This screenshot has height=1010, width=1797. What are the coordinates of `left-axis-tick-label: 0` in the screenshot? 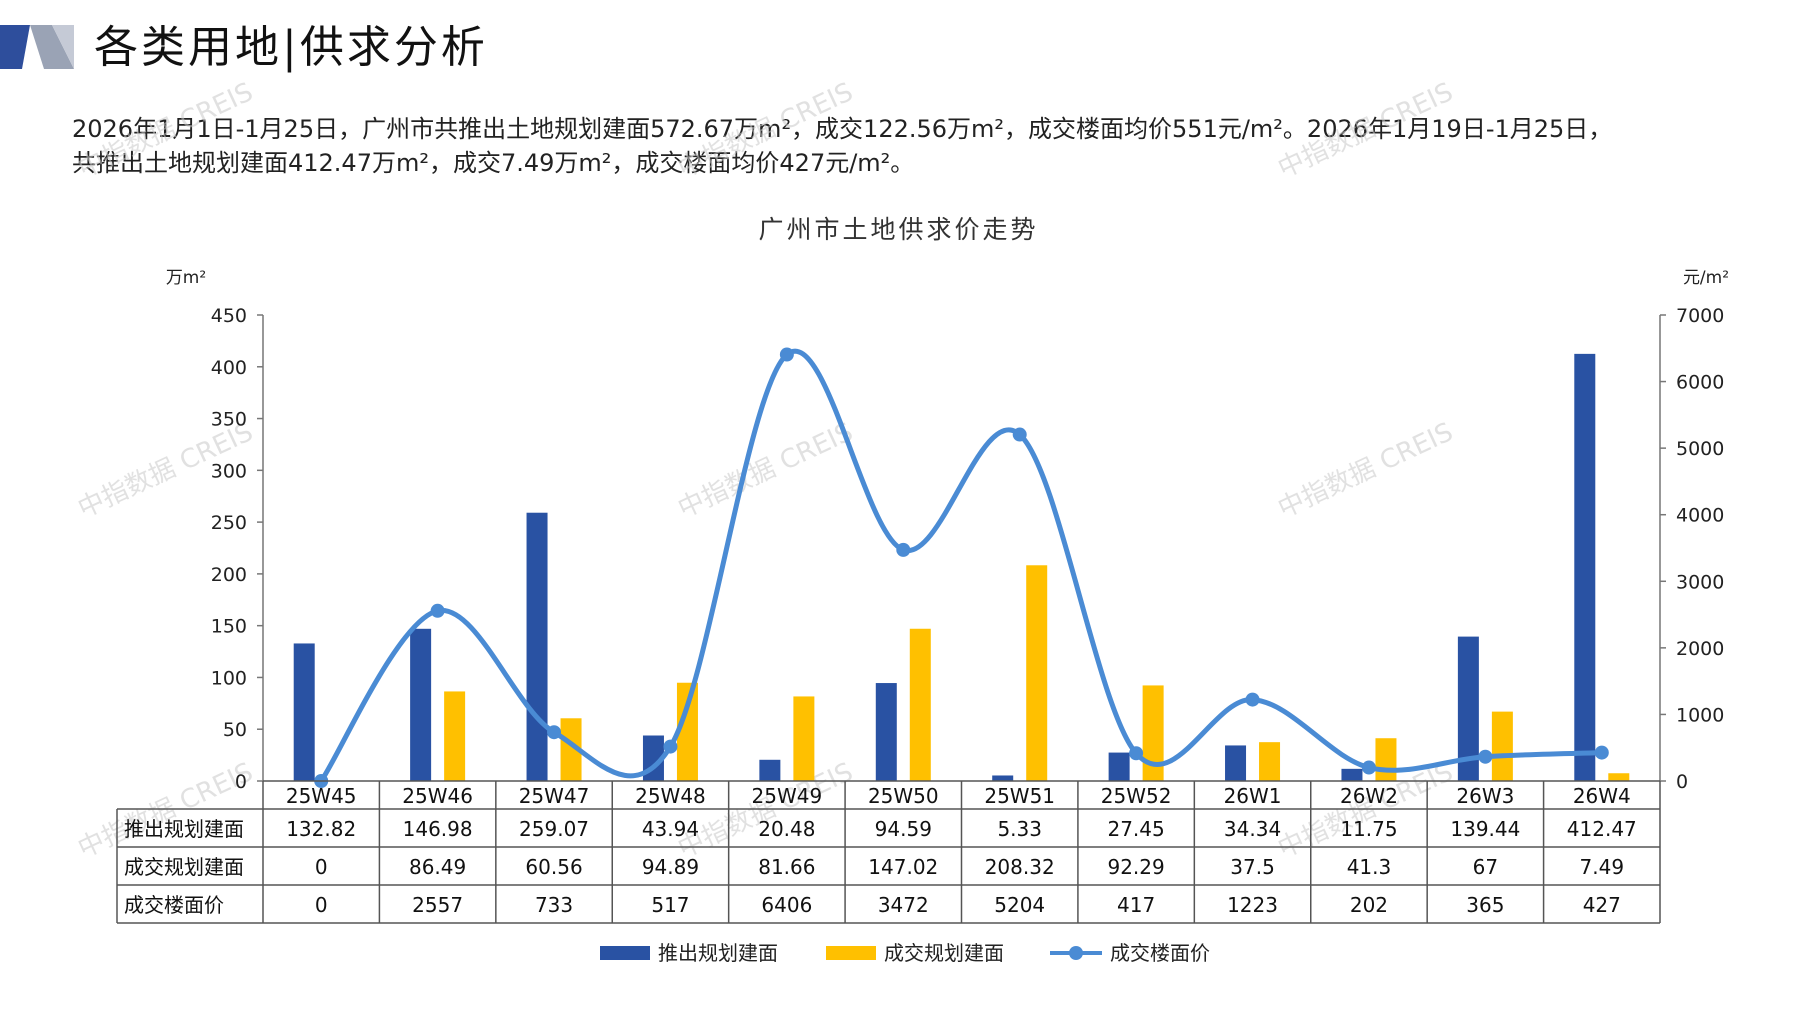 It's located at (241, 782).